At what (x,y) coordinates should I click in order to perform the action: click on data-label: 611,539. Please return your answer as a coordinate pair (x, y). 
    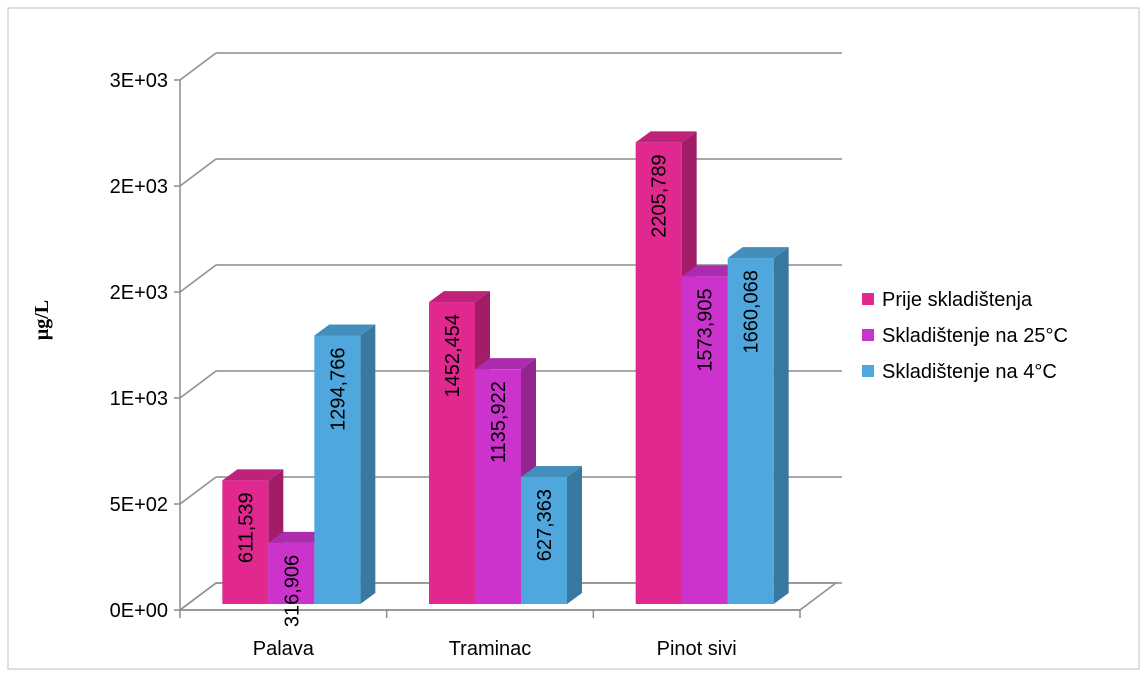
    Looking at the image, I should click on (246, 527).